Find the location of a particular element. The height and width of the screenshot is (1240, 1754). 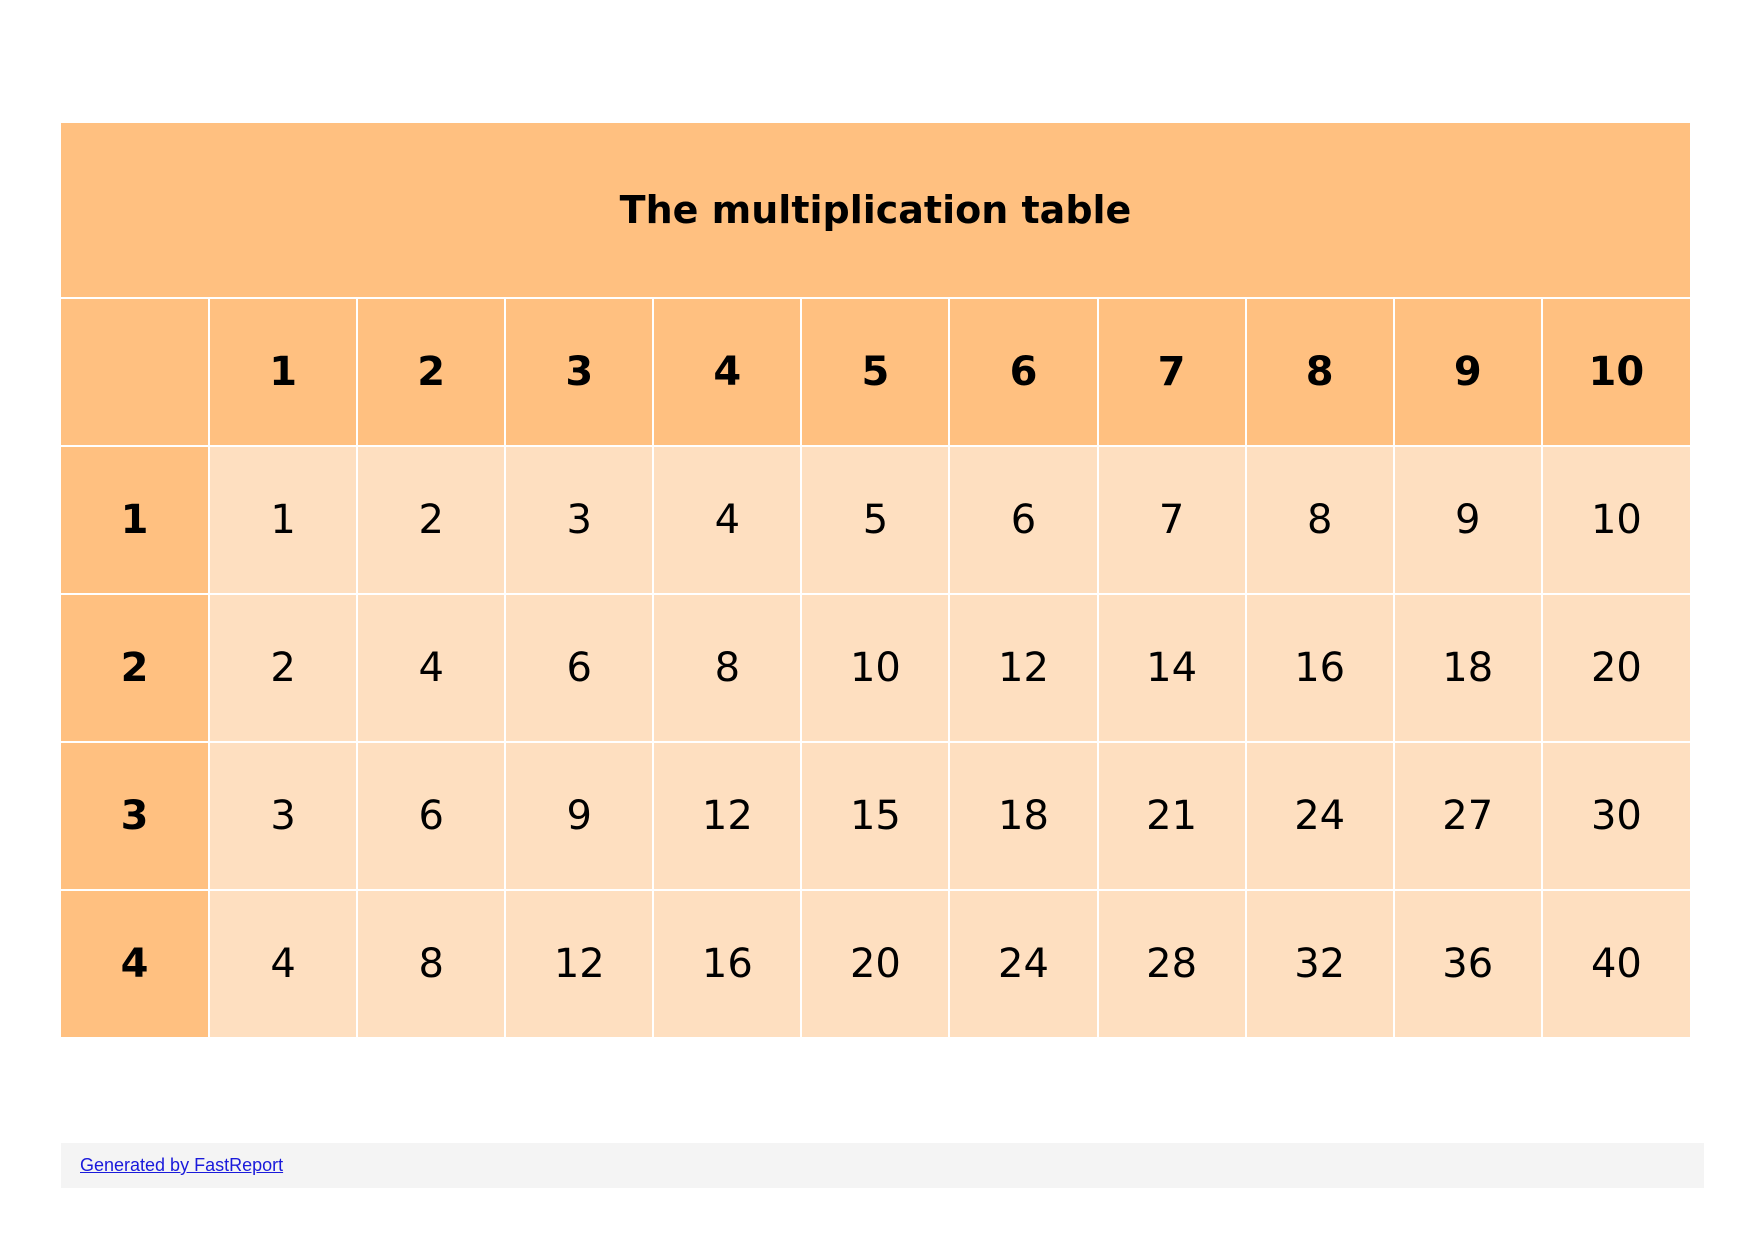

table-cell: 21 is located at coordinates (1171, 816).